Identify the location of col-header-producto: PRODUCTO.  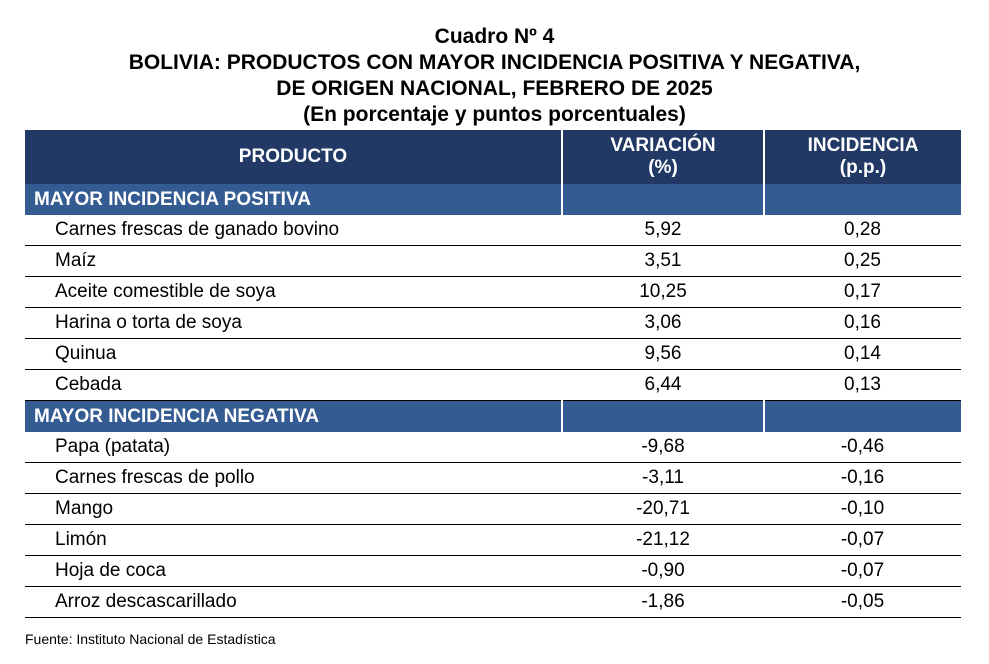
(293, 157).